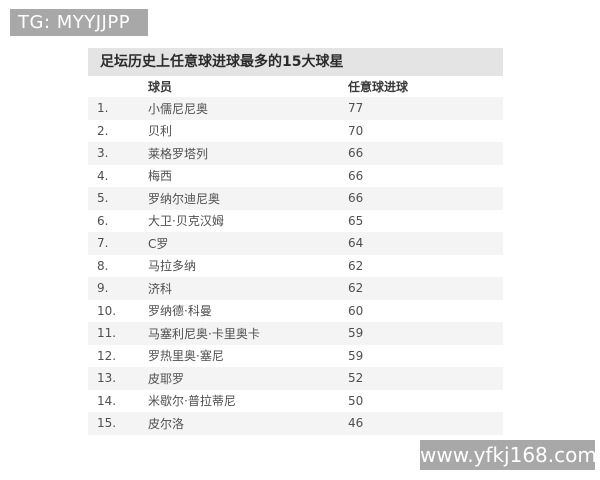  I want to click on table-title: 足坛历史上任意球进球最多的15大球星, so click(295, 62).